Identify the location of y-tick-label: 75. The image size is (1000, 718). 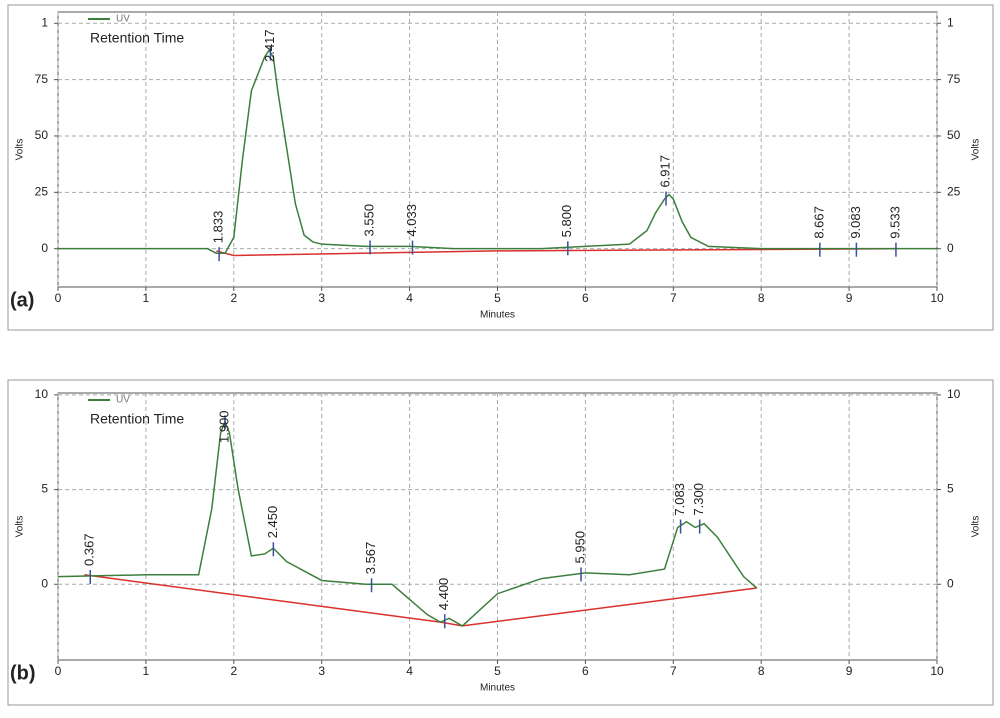
(42, 79).